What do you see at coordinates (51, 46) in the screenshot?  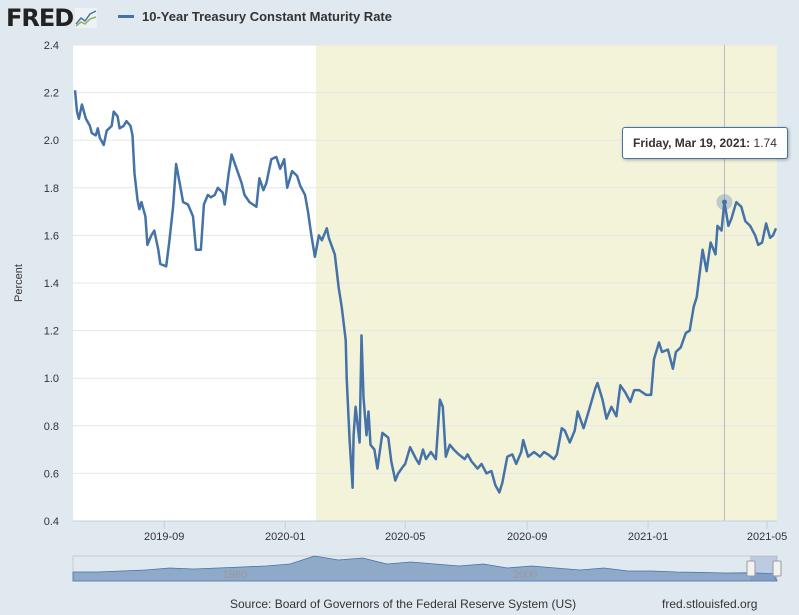 I see `y-tick-label: 2.4` at bounding box center [51, 46].